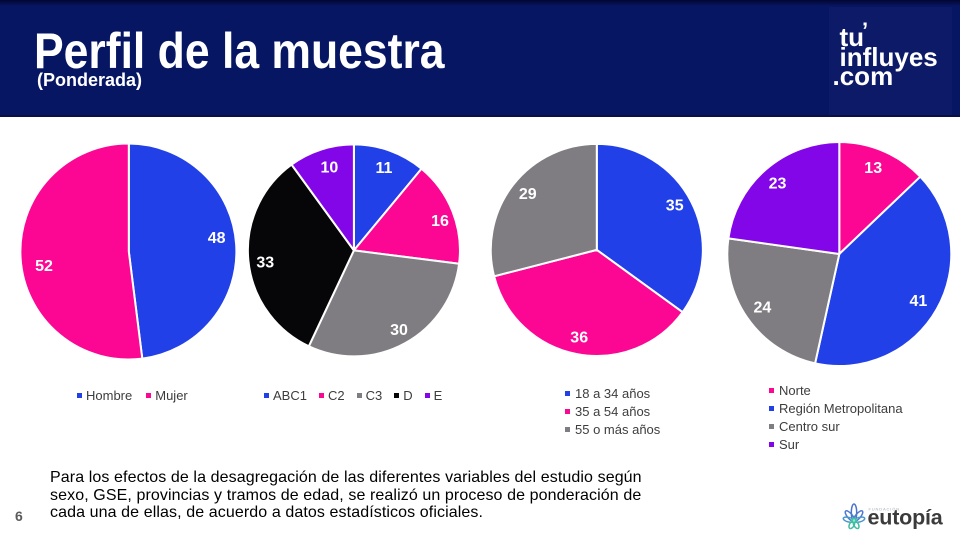 The height and width of the screenshot is (540, 960). Describe the element at coordinates (528, 194) in the screenshot. I see `svg-text: 29` at that location.